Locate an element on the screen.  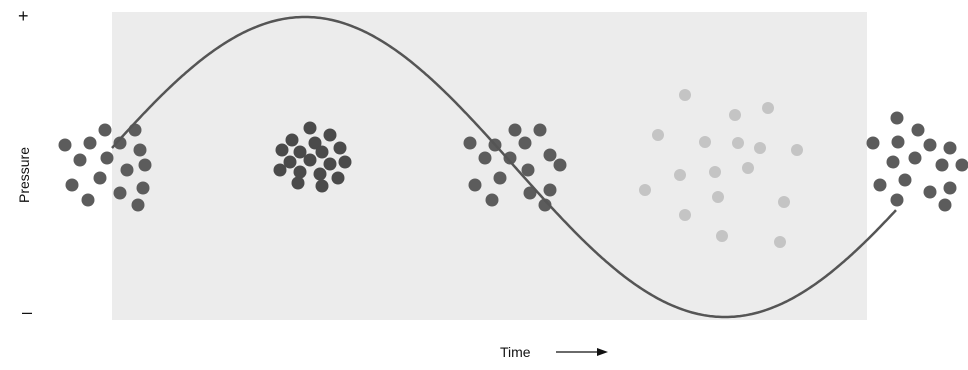
x-axis-arrow is located at coordinates (582, 352).